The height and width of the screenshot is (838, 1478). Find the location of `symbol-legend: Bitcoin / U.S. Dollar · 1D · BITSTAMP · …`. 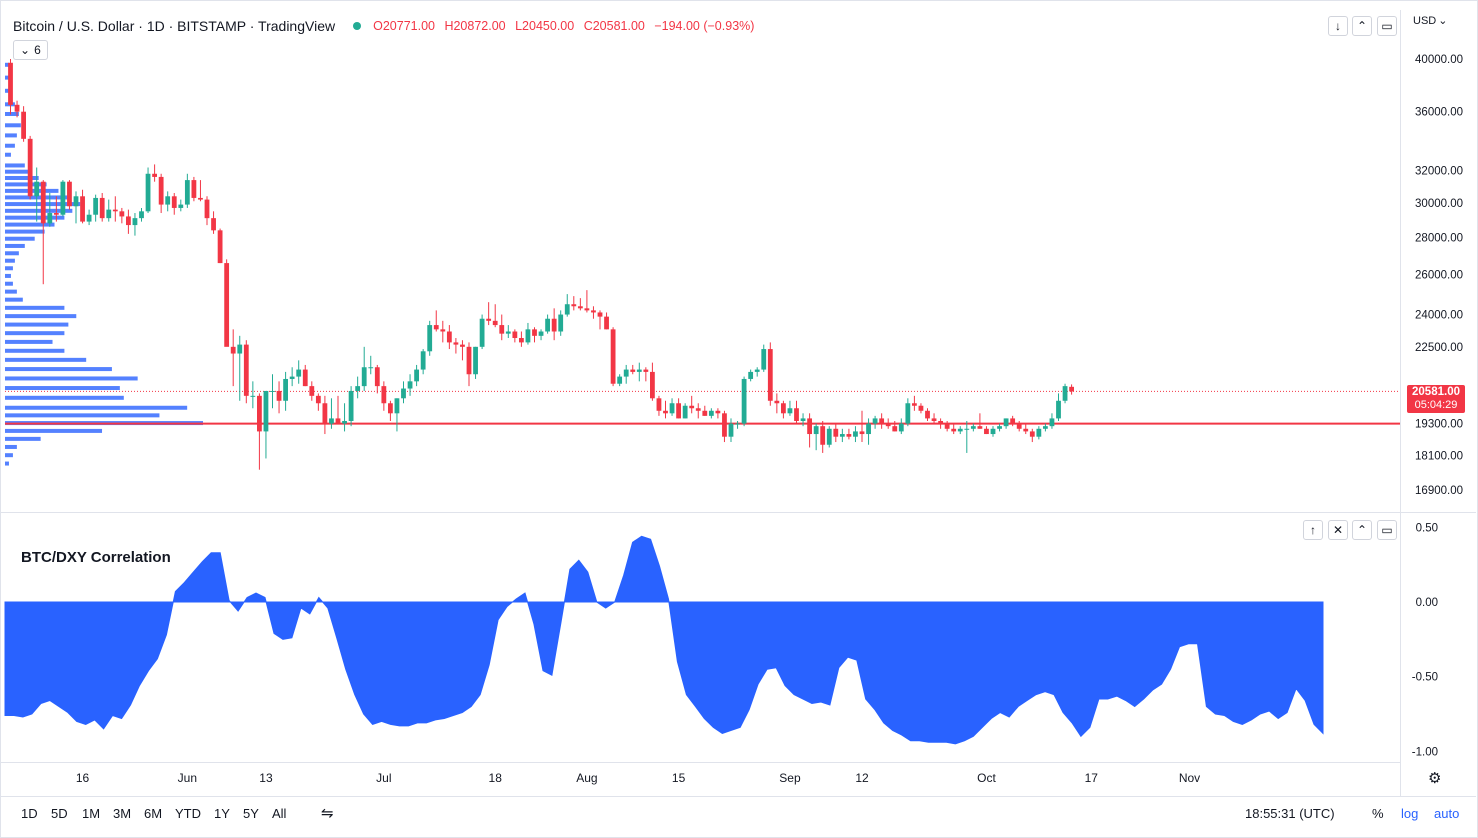

symbol-legend: Bitcoin / U.S. Dollar · 1D · BITSTAMP · … is located at coordinates (386, 26).